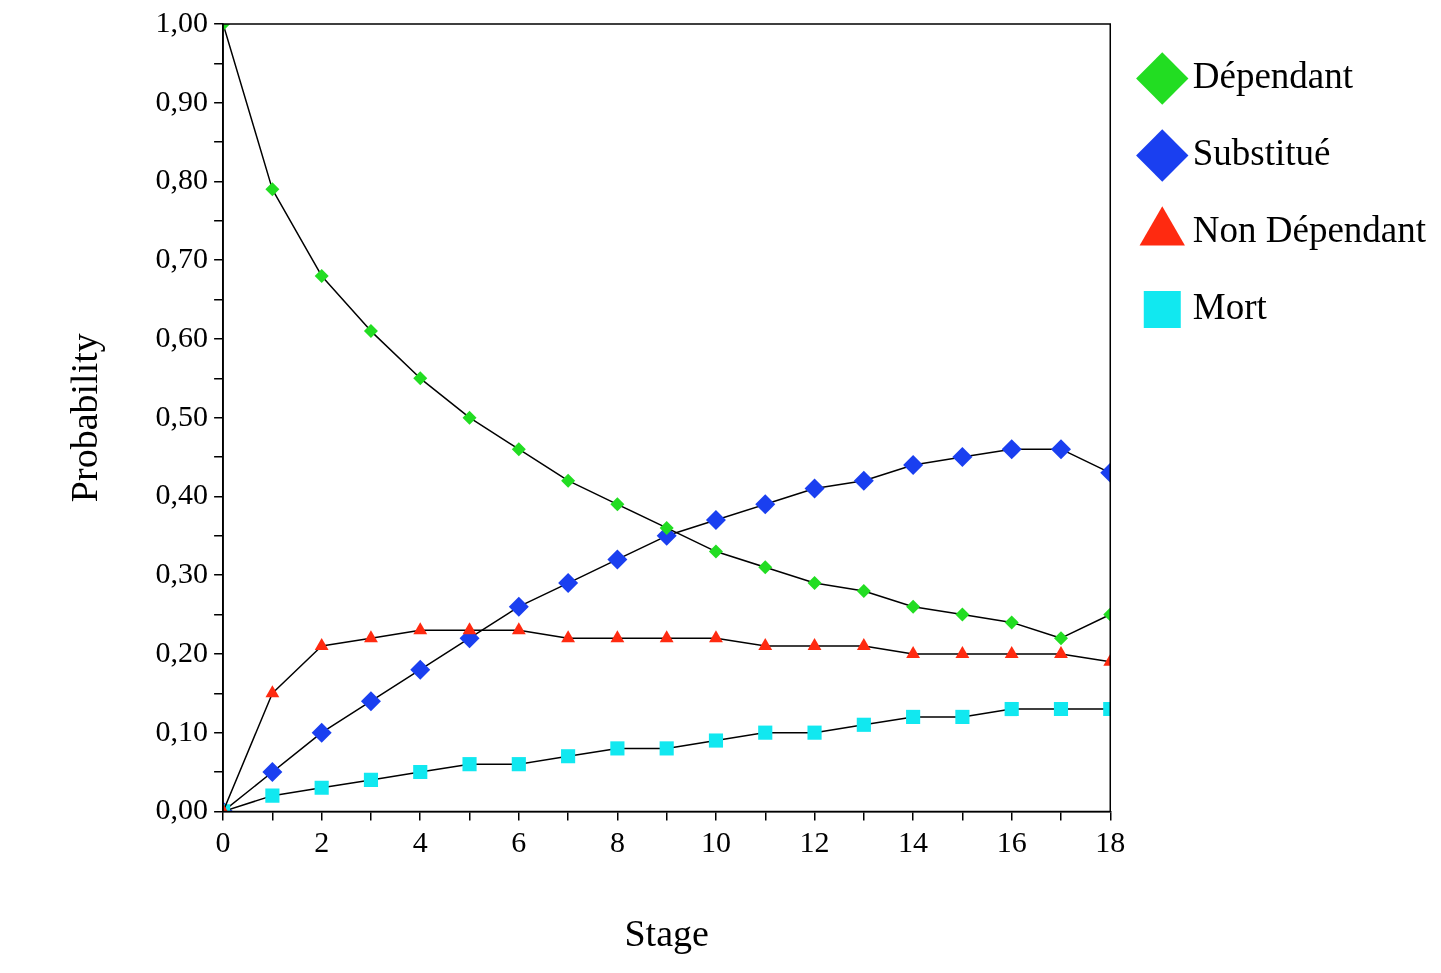  Describe the element at coordinates (182, 415) in the screenshot. I see `y-tick-label: 0,50` at that location.